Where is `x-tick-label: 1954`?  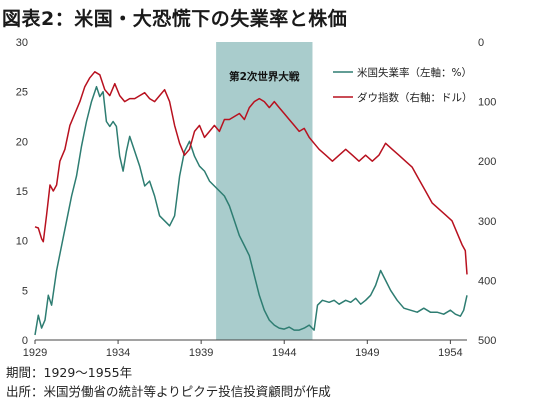 x-tick-label: 1954 is located at coordinates (450, 353).